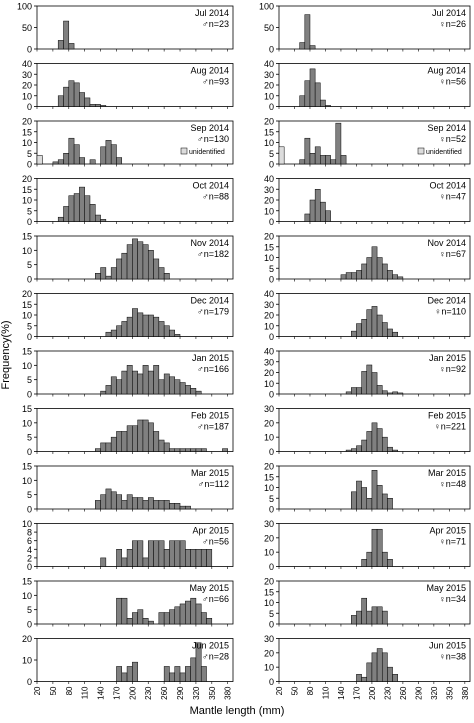  I want to click on y-tick-label: 2, so click(29, 558).